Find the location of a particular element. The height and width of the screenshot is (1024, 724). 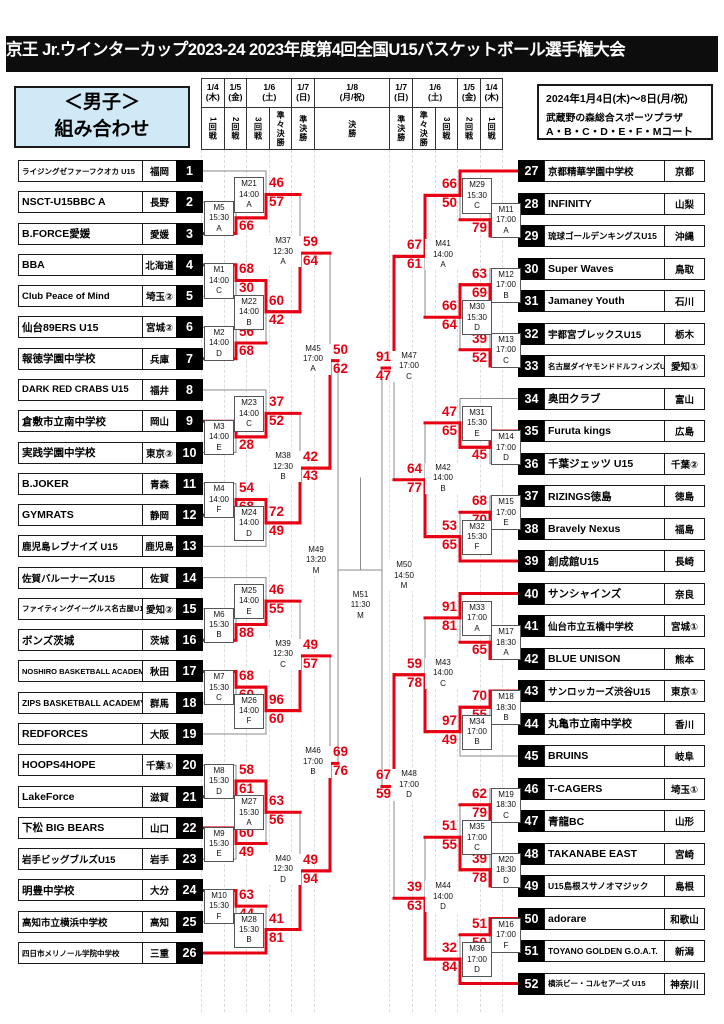

team-prefecture: 埼玉① is located at coordinates (684, 788).